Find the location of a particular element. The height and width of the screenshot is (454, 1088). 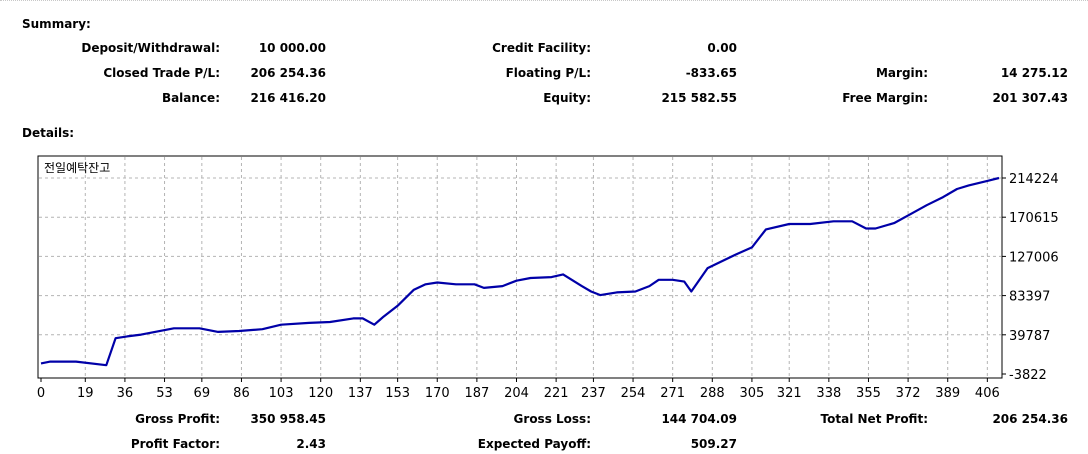

x-tick-label: 338 is located at coordinates (828, 393).